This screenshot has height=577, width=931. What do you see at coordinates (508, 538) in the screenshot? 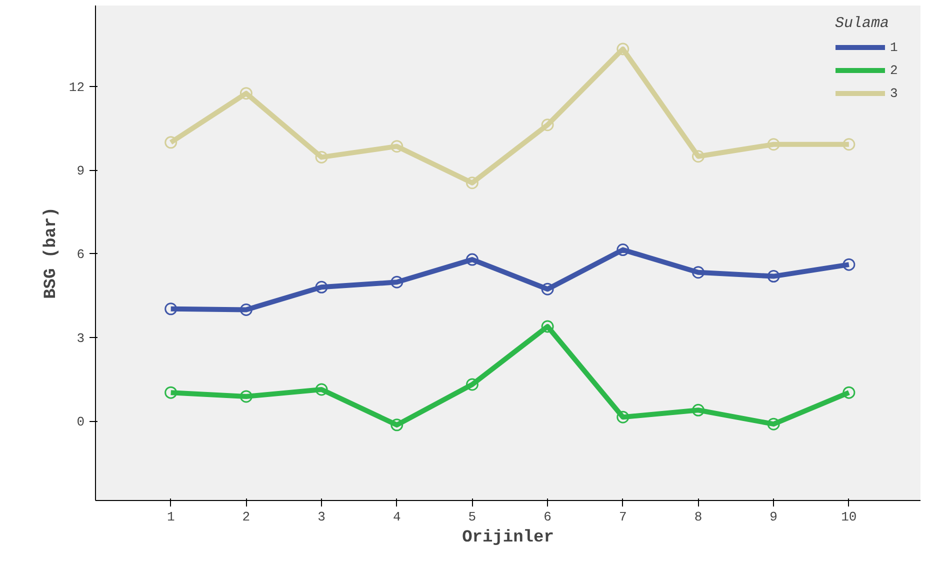
I see `x-axis-title: Orijinler` at bounding box center [508, 538].